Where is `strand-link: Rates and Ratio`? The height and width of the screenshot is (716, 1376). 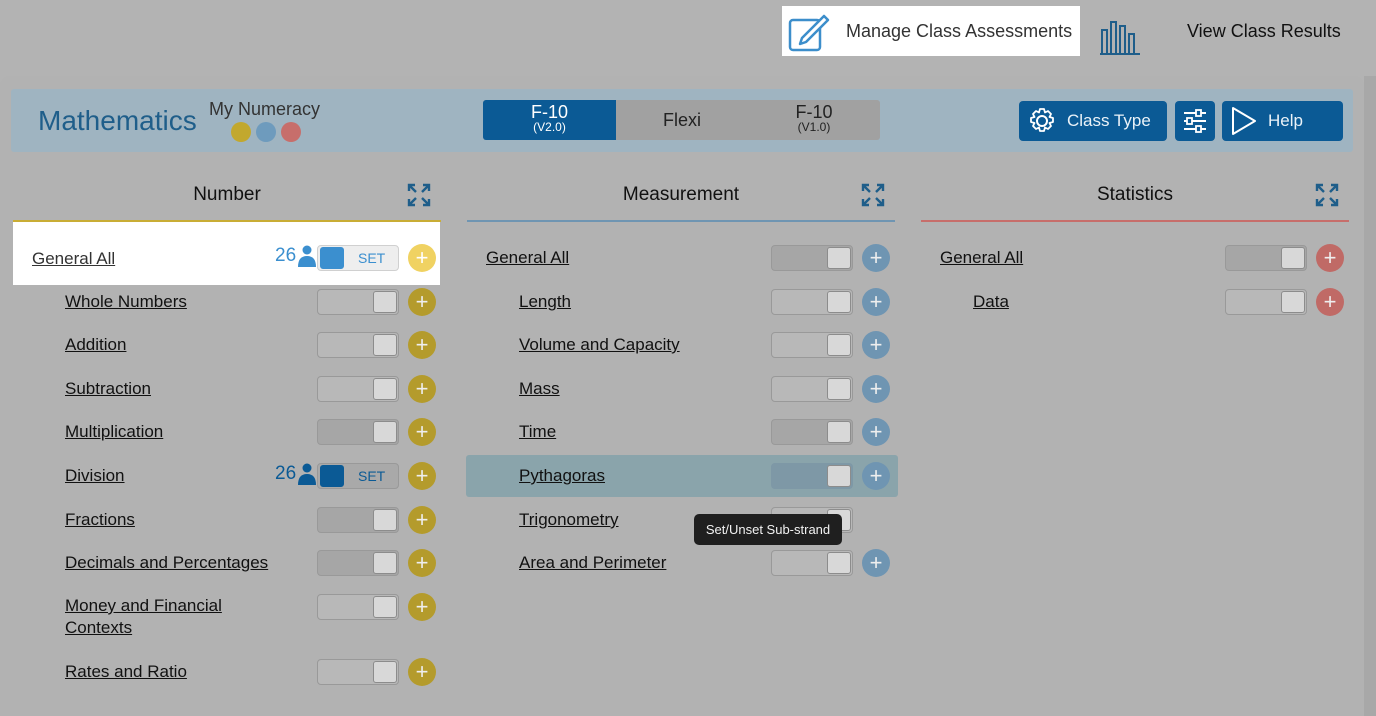 strand-link: Rates and Ratio is located at coordinates (126, 671).